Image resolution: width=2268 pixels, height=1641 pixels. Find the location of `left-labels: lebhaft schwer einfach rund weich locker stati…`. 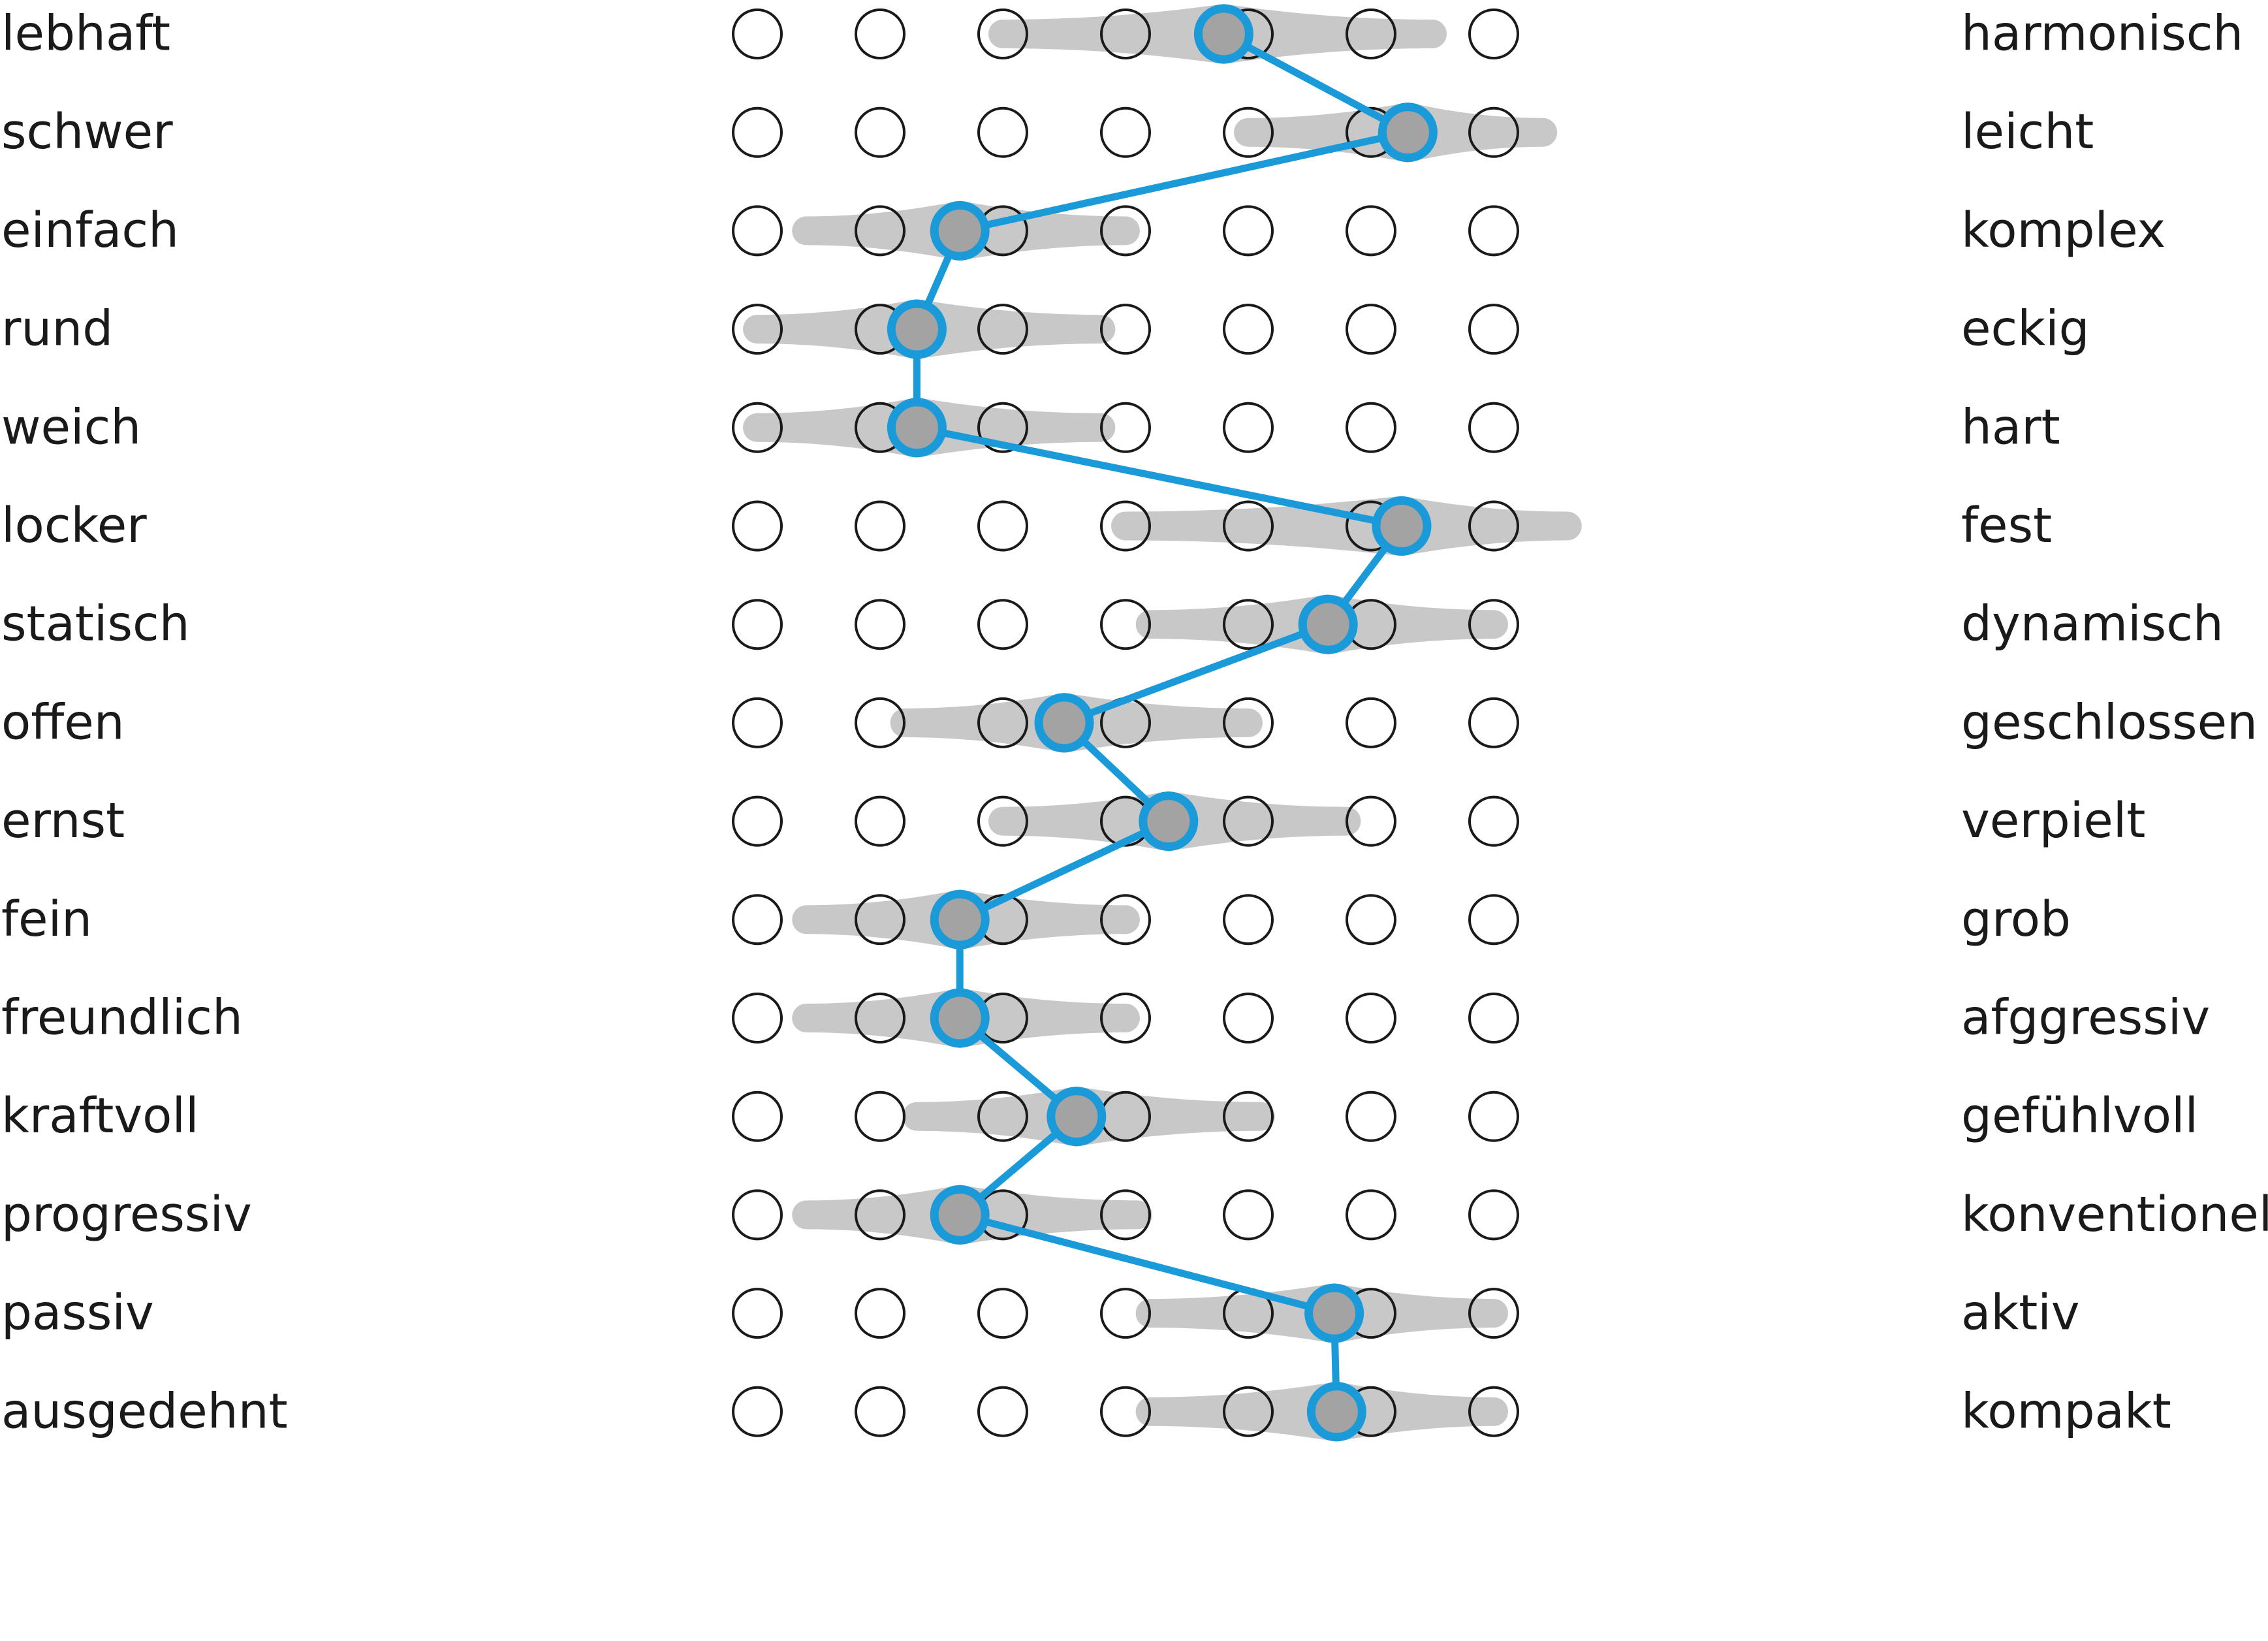

left-labels: lebhaft schwer einfach rund weich locker stati… is located at coordinates (144, 723).